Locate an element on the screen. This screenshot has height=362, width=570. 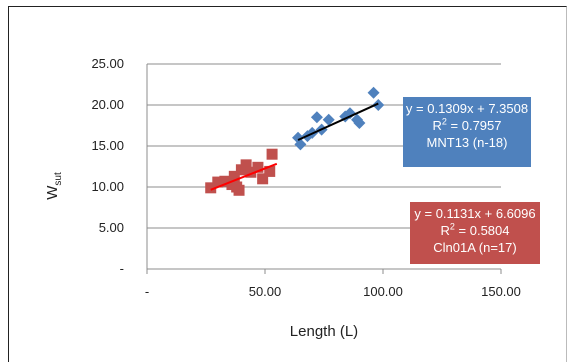
y-tick-label: 20.00 is located at coordinates (107, 104).